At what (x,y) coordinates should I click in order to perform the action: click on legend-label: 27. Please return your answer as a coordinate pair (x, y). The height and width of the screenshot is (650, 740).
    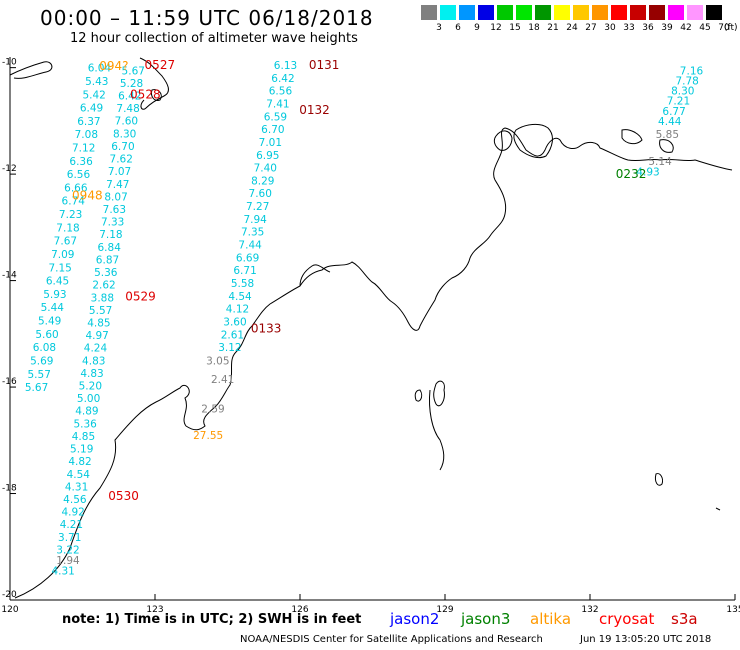
    Looking at the image, I should click on (591, 28).